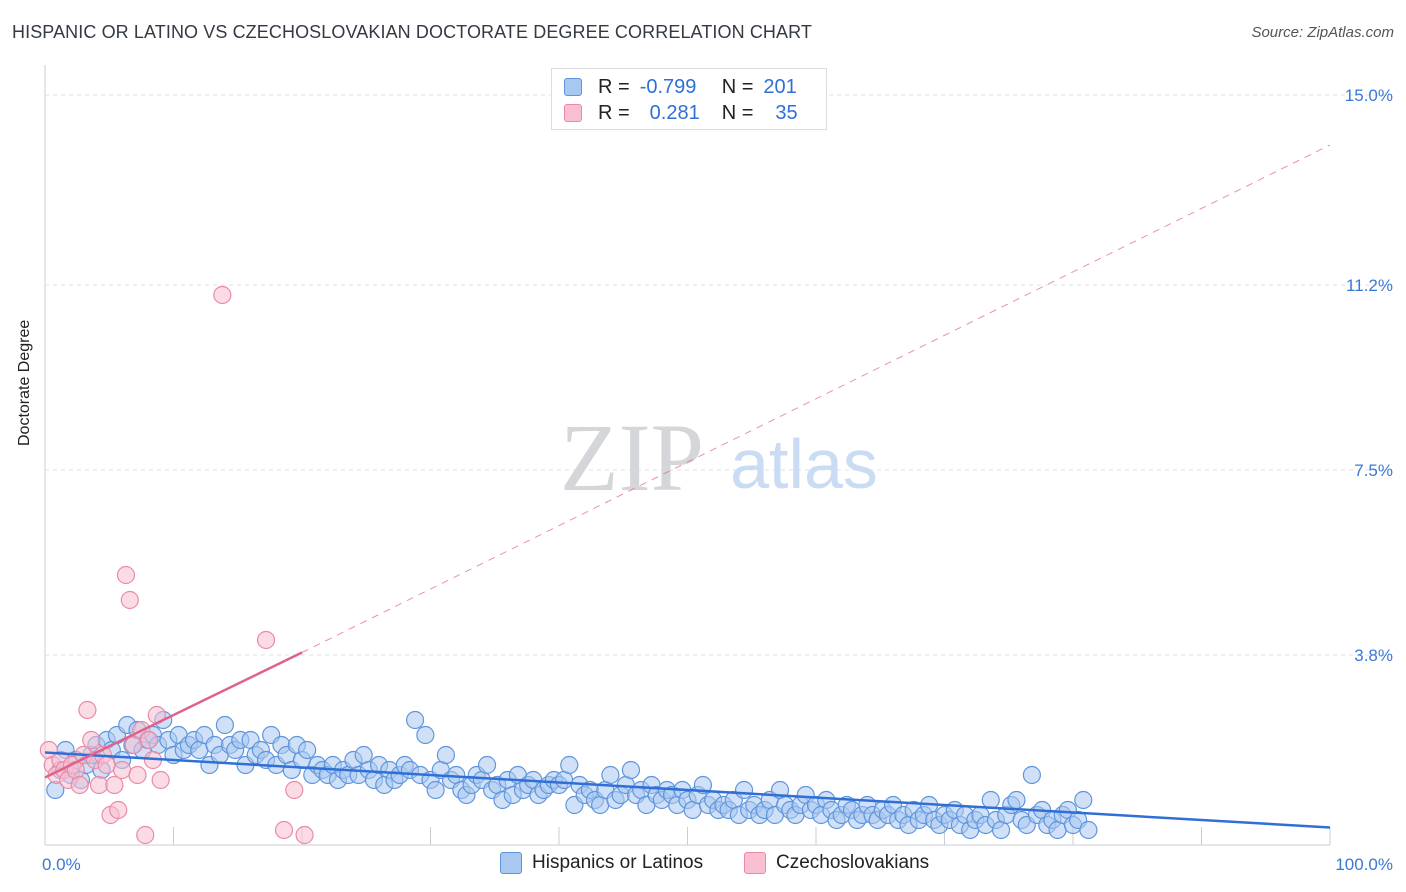 The image size is (1406, 892). What do you see at coordinates (1364, 864) in the screenshot?
I see `x-tick-label: 100.0%` at bounding box center [1364, 864].